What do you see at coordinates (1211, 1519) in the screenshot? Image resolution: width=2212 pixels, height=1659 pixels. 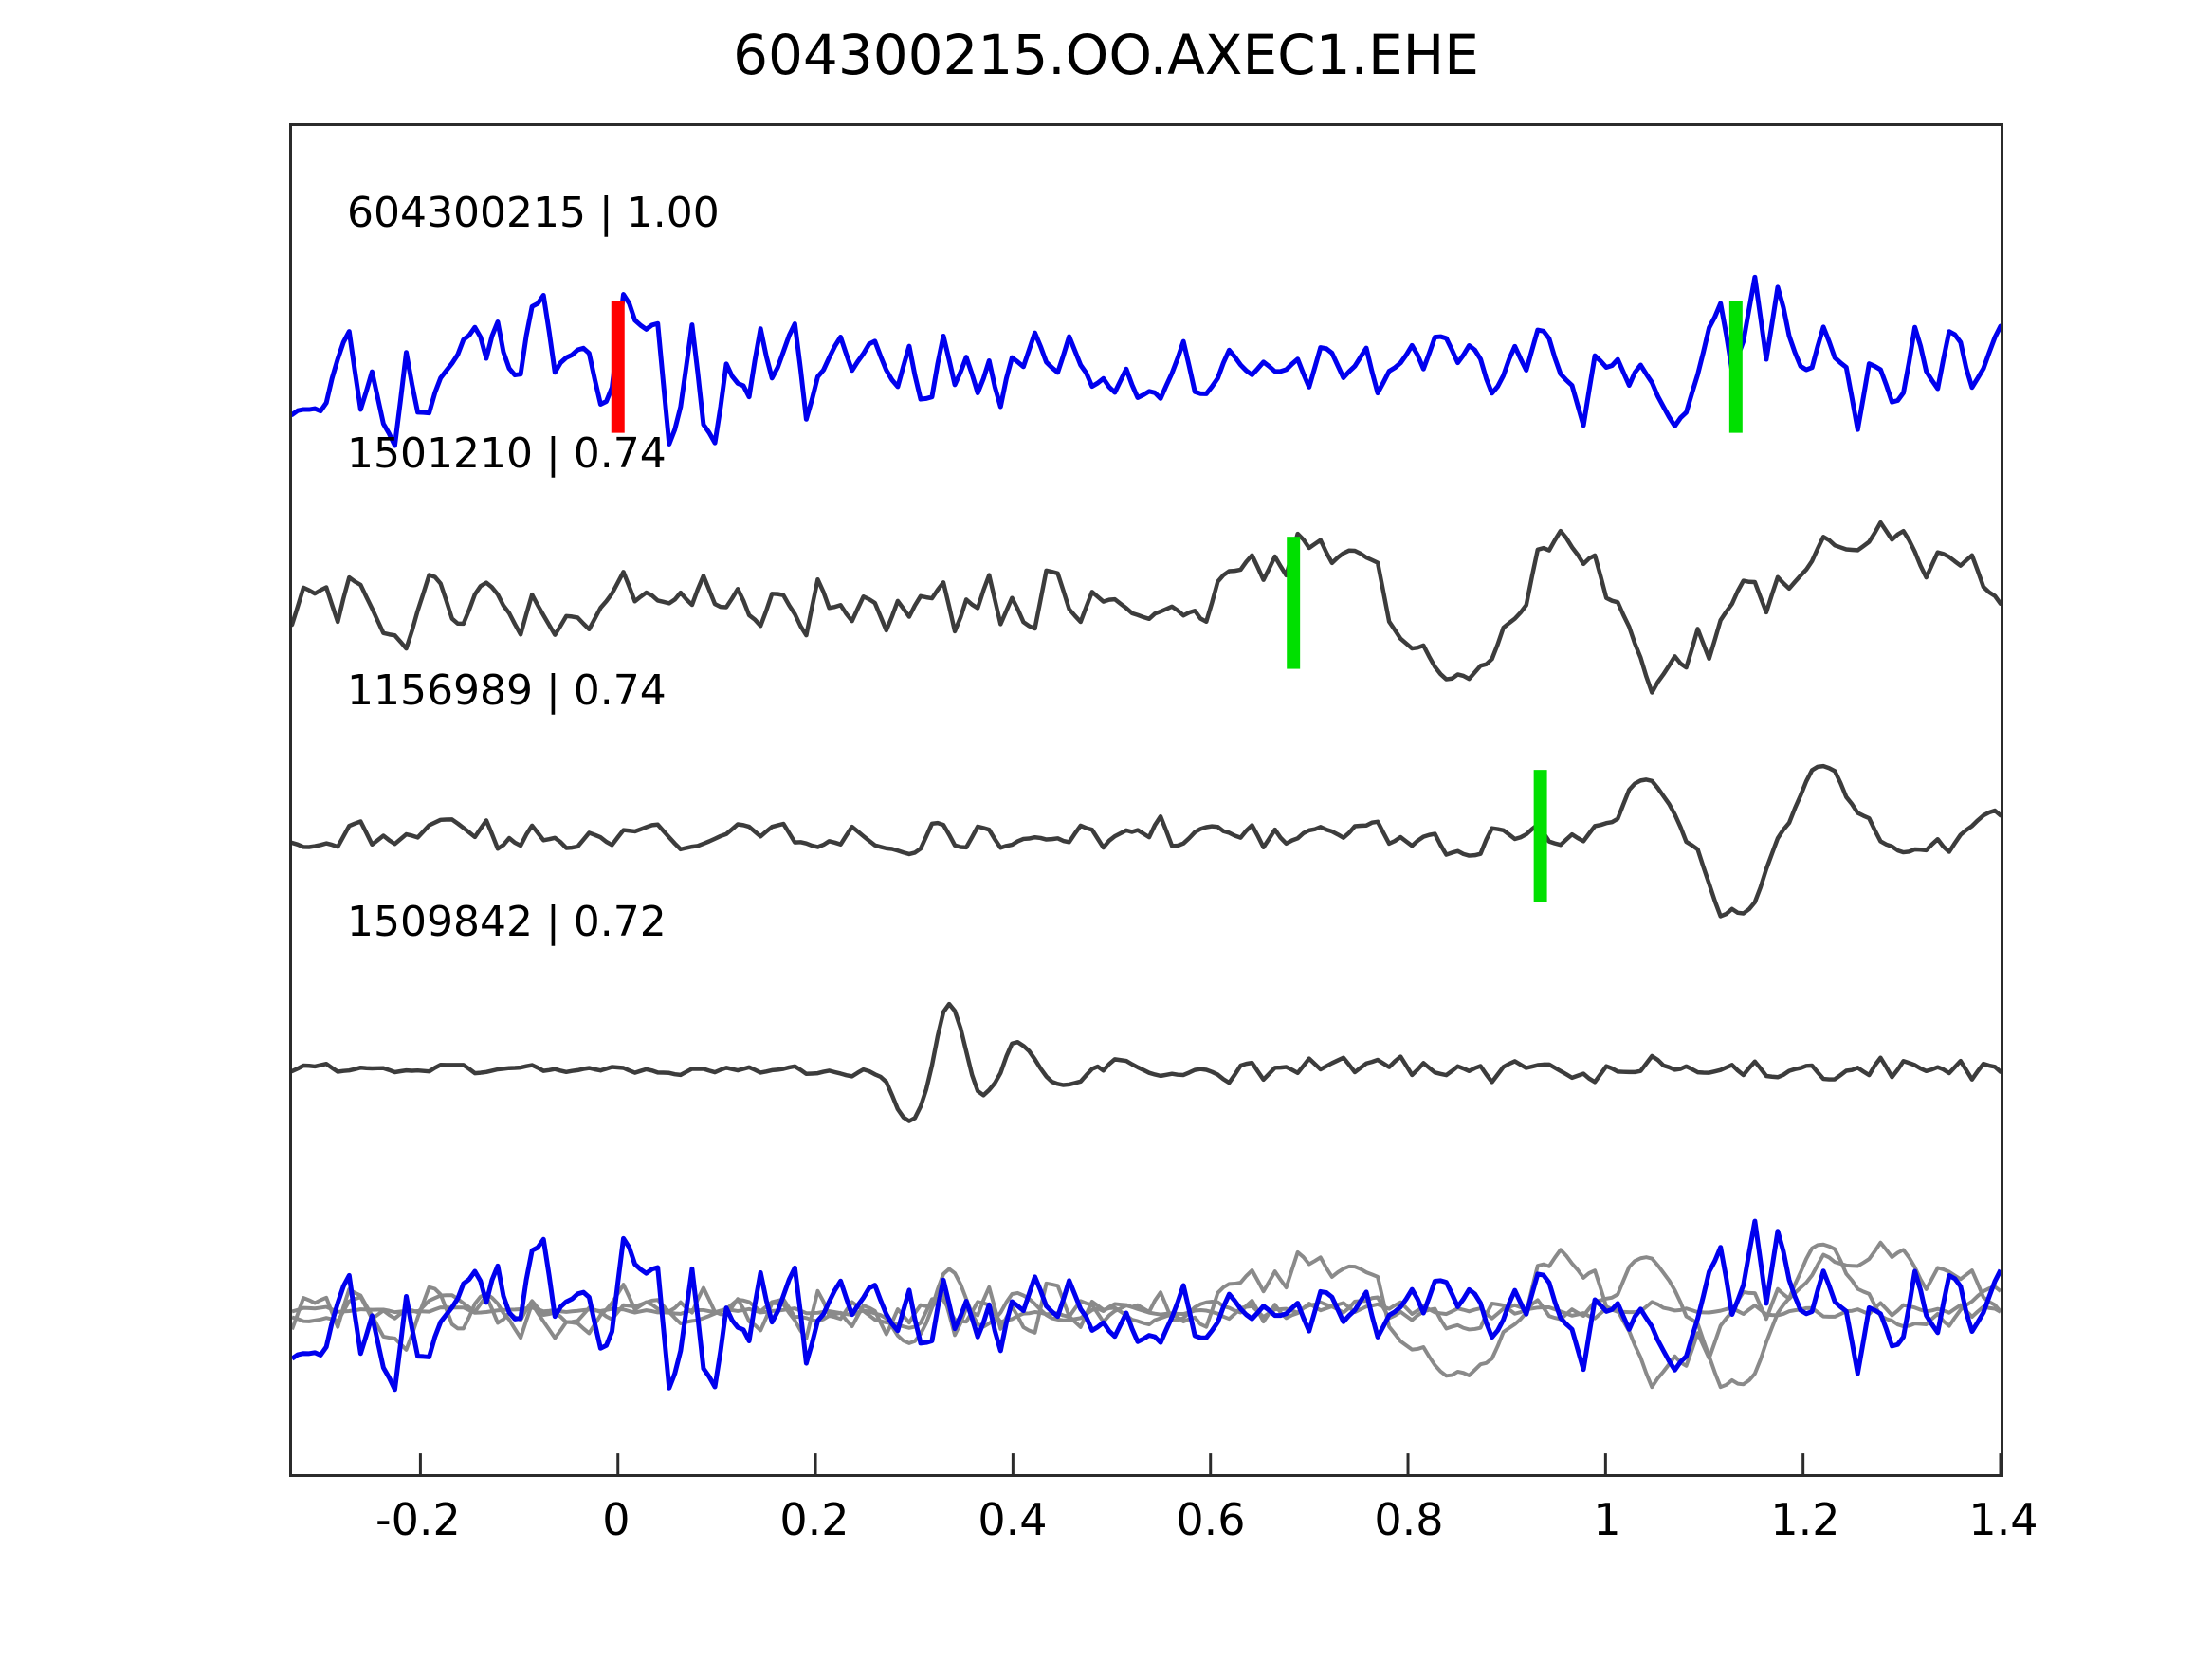 I see `x-tick-label: 0.6` at bounding box center [1211, 1519].